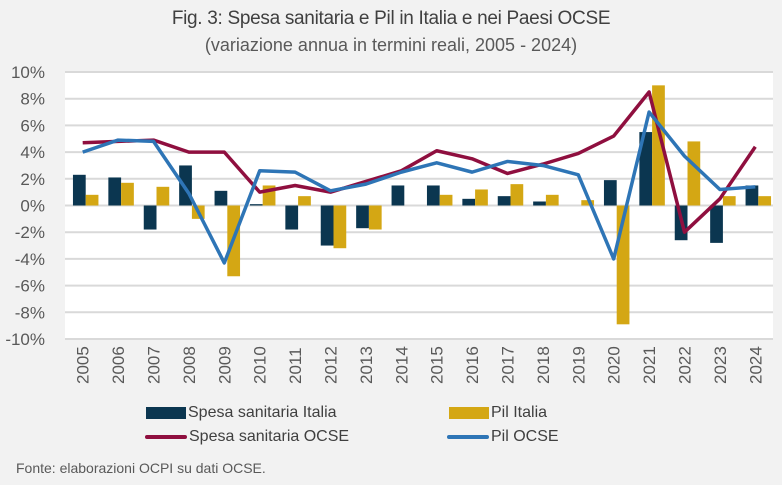 The height and width of the screenshot is (485, 782). I want to click on bar-spesa-sanitaria-italia-2018, so click(539, 203).